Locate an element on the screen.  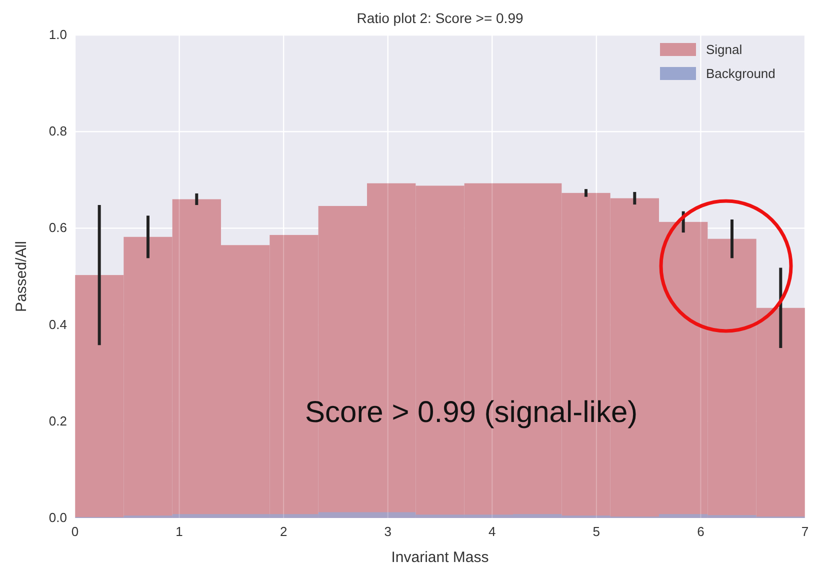
y-tick-label: 0.2 is located at coordinates (57, 420).